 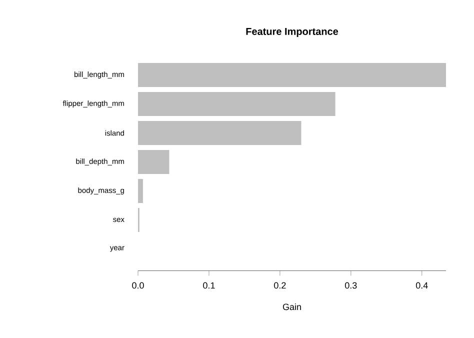 I want to click on x-tick-label: 0.2, so click(x=280, y=285).